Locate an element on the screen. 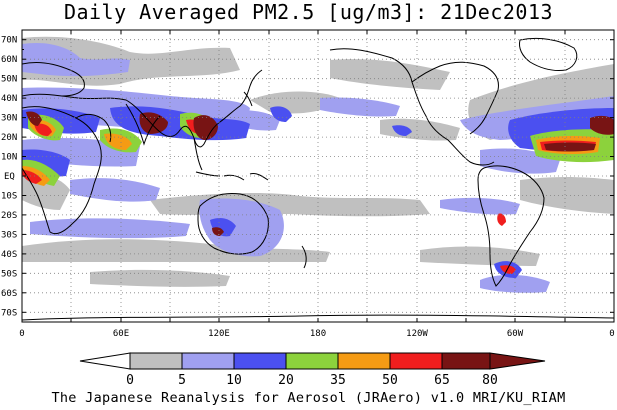 Image resolution: width=617 pixels, height=410 pixels. lon-label: 60W is located at coordinates (515, 334).